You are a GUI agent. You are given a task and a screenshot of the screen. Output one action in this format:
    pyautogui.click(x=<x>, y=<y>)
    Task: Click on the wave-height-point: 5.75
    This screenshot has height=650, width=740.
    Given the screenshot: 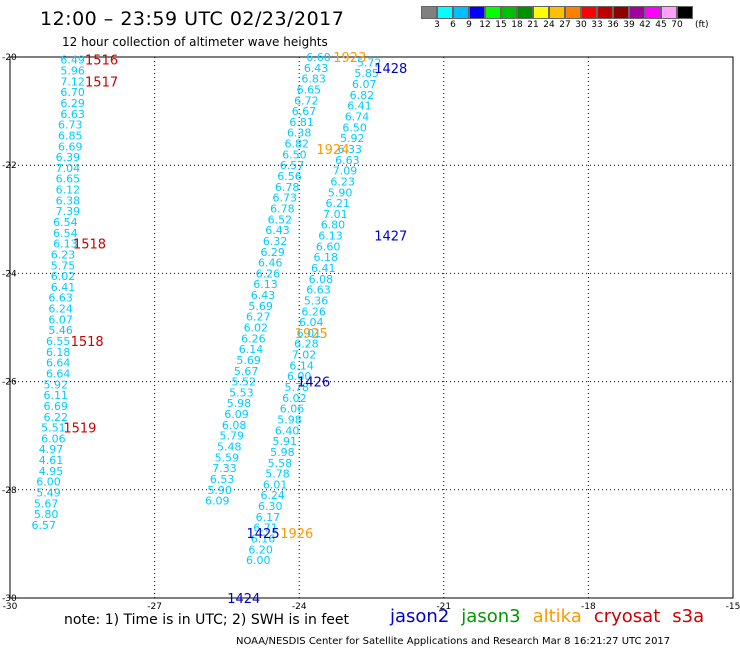 What is the action you would take?
    pyautogui.click(x=63, y=265)
    